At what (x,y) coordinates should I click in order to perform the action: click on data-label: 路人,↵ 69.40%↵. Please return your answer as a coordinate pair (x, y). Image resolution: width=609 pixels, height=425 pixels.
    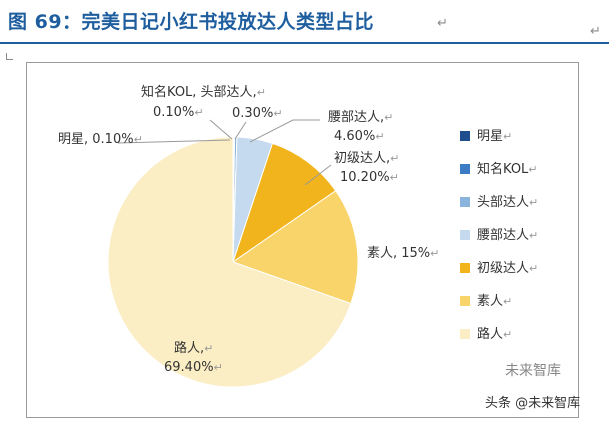
    Looking at the image, I should click on (193, 357).